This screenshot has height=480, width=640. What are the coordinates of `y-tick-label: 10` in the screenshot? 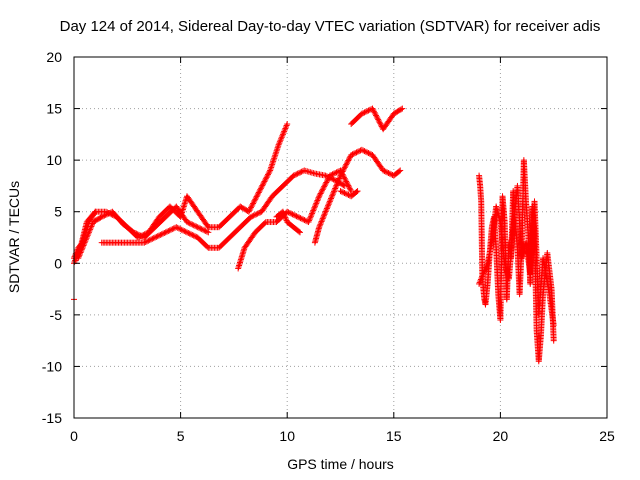 It's located at (54, 160).